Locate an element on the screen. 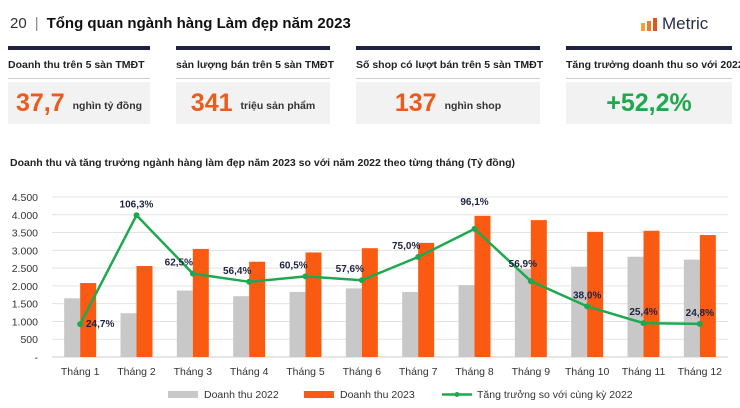 The height and width of the screenshot is (408, 740). card-value: +52,2% is located at coordinates (649, 102).